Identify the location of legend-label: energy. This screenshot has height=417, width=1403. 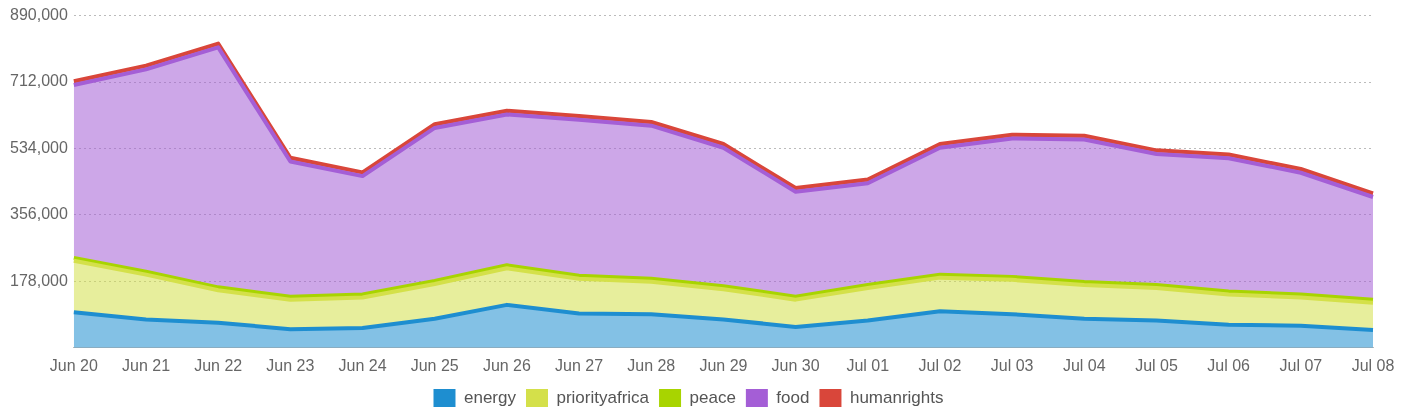
(490, 397).